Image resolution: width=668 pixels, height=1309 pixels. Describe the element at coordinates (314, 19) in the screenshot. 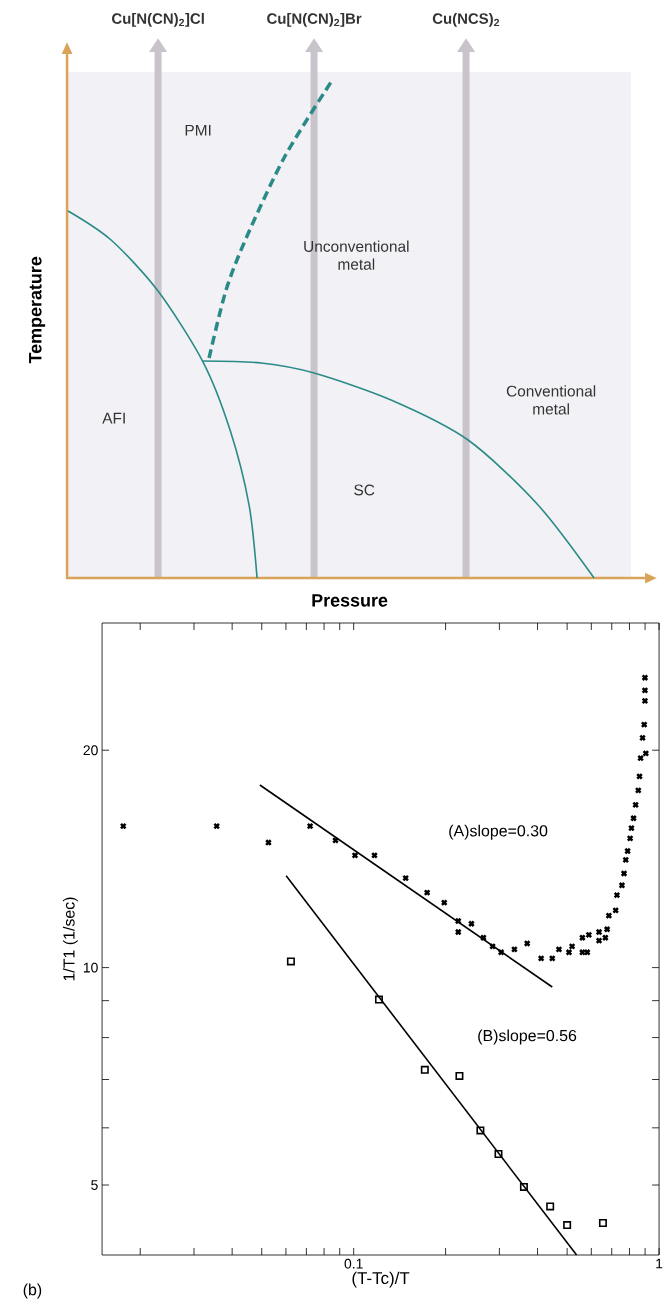

I see `text: Cu[N(CN)$_{2}$]Br` at that location.